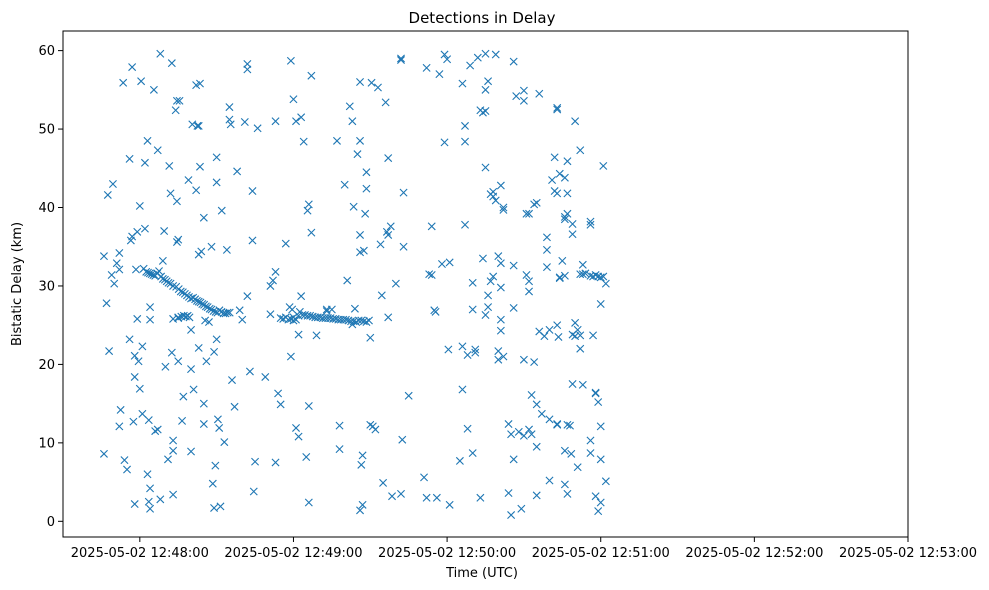  What do you see at coordinates (140, 553) in the screenshot?
I see `x-tick-label: 2025-05-02 12:48:00` at bounding box center [140, 553].